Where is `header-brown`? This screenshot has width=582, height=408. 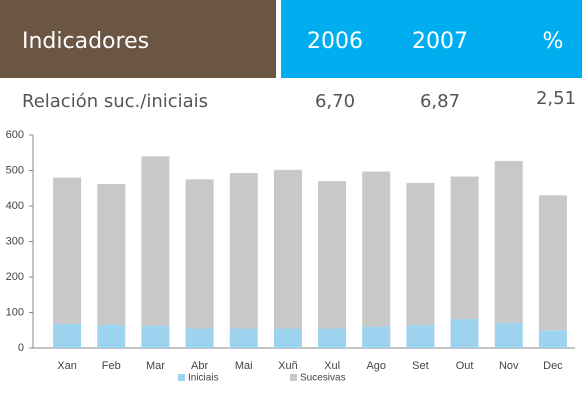
header-brown is located at coordinates (138, 39).